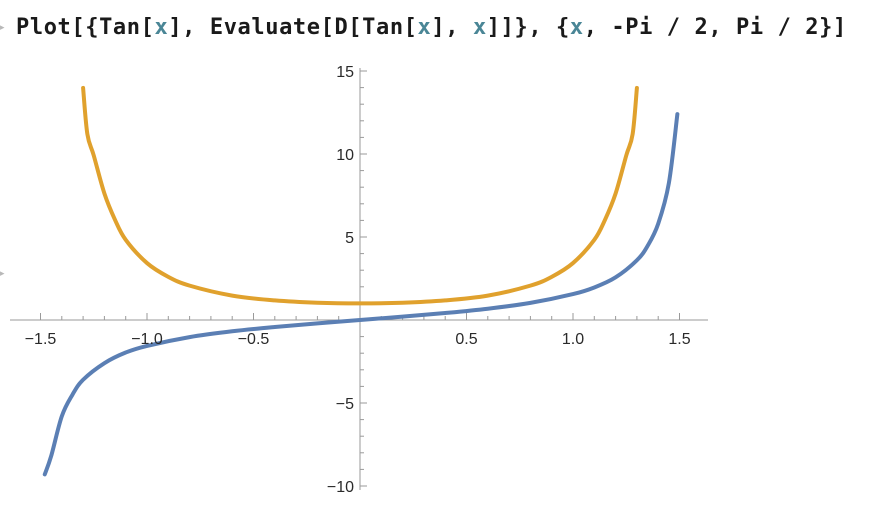 The image size is (880, 528). What do you see at coordinates (528, 27) in the screenshot?
I see `code-token: ]]}, {` at bounding box center [528, 27].